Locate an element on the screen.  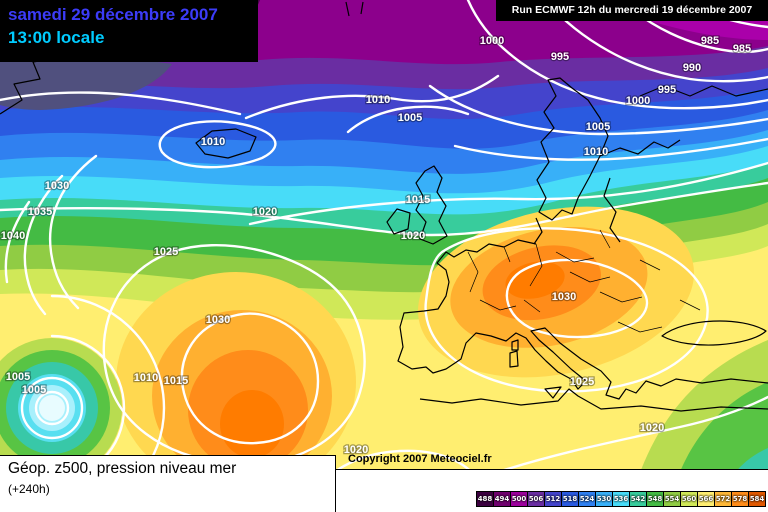
colorbar-cell: 536 is located at coordinates (621, 499).